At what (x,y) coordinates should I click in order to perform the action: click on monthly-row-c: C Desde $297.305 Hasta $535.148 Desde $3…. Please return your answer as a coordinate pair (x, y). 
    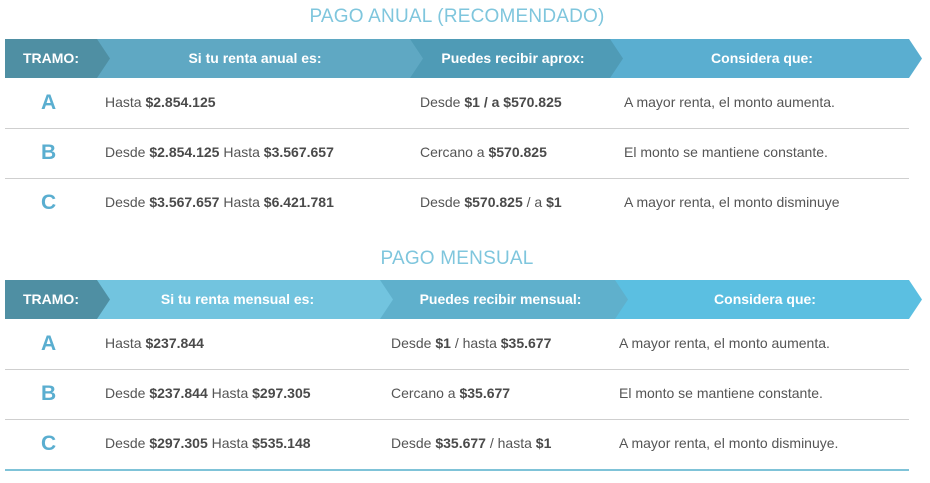
    Looking at the image, I should click on (457, 445).